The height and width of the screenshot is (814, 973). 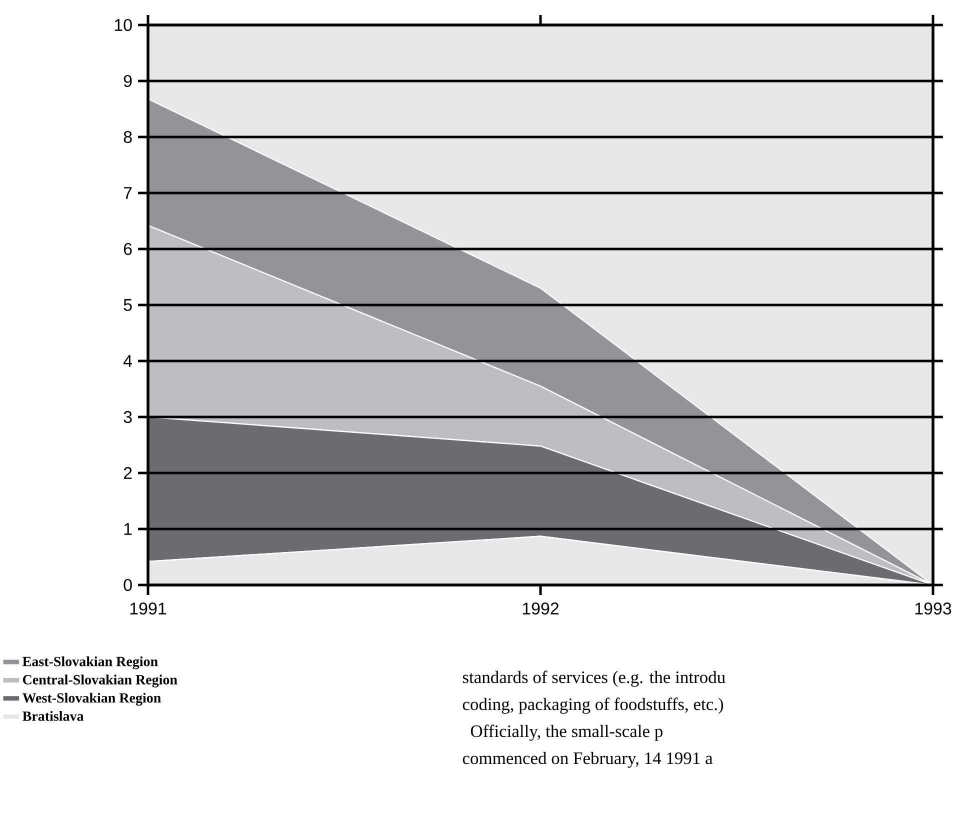 What do you see at coordinates (127, 361) in the screenshot?
I see `y-tick-label: 4` at bounding box center [127, 361].